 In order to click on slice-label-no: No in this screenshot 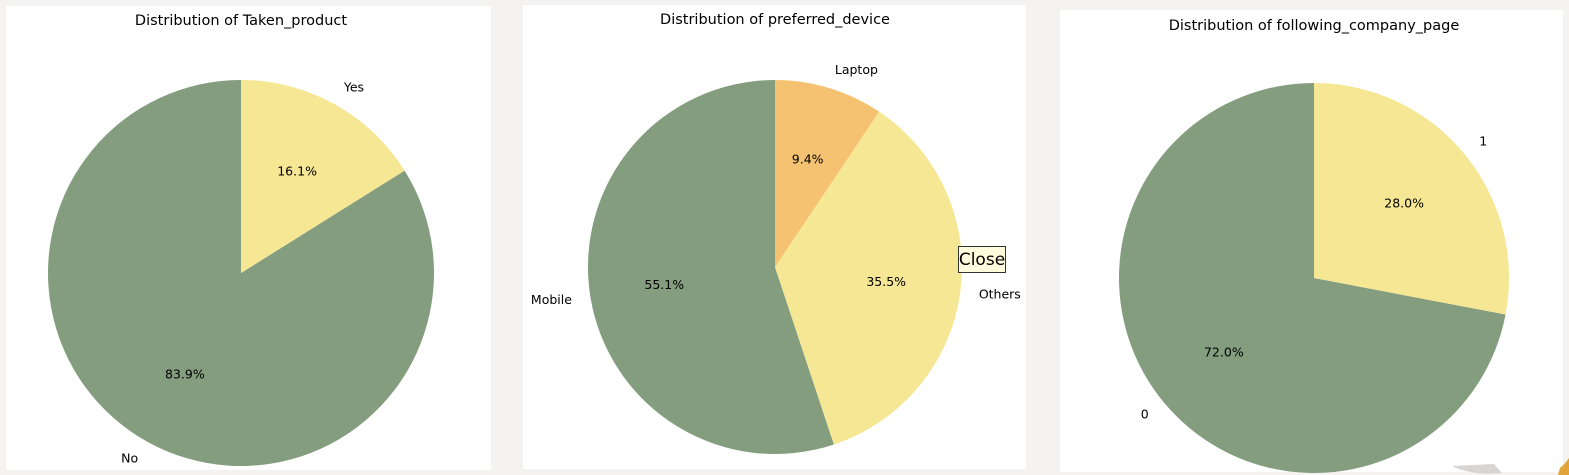, I will do `click(129, 458)`.